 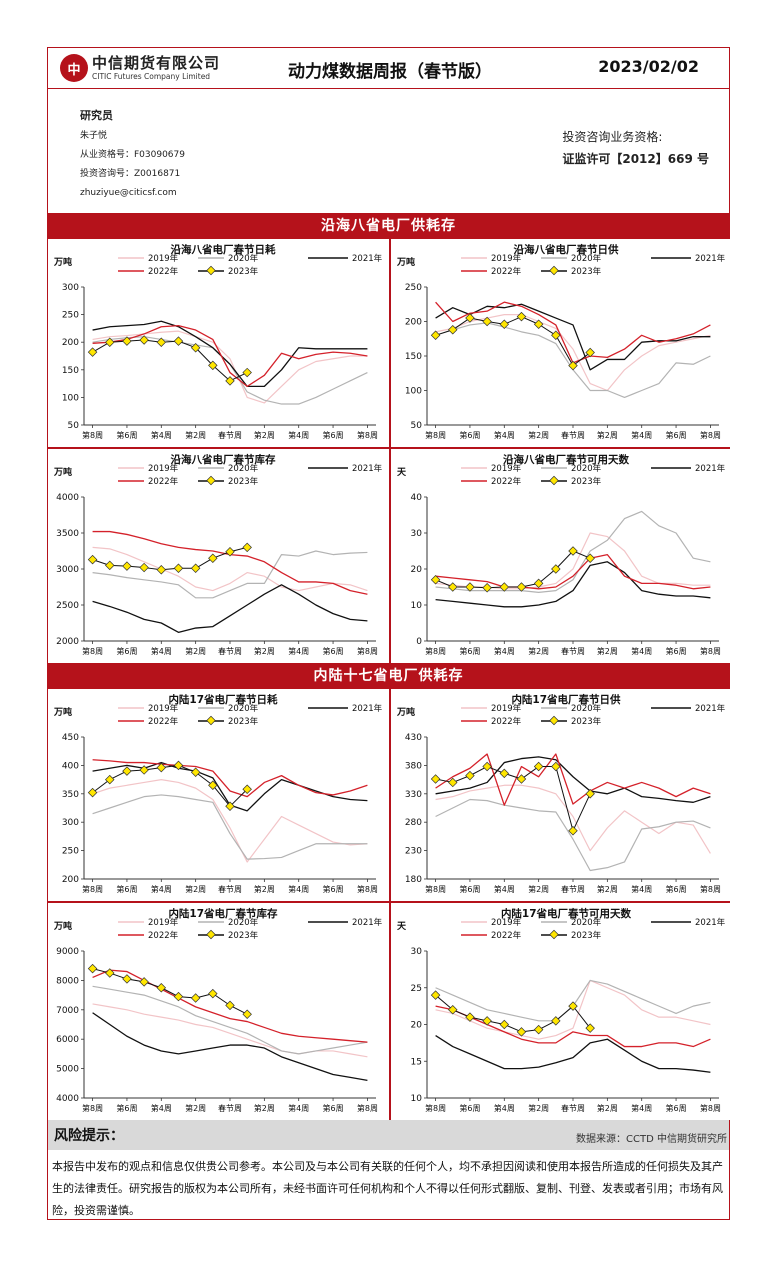 I want to click on risk-title: 风险提示：, so click(x=89, y=1136).